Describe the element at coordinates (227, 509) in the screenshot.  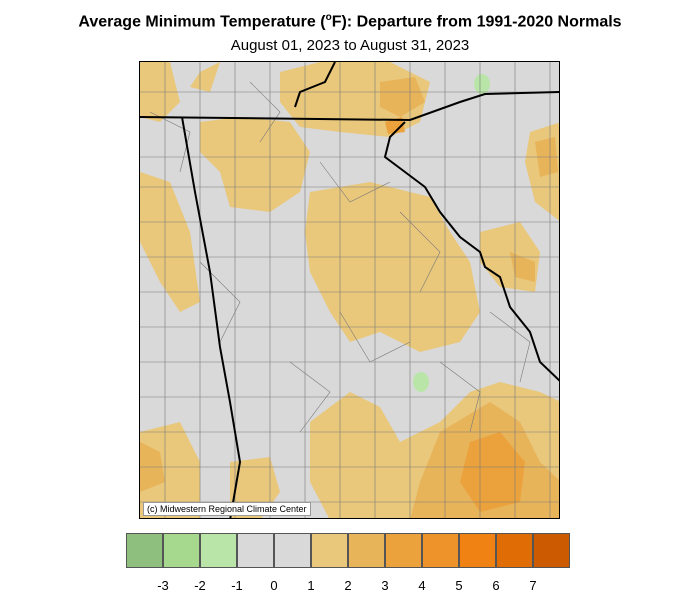
I see `credit-label: (c) Midwestern Regional Climate Center` at that location.